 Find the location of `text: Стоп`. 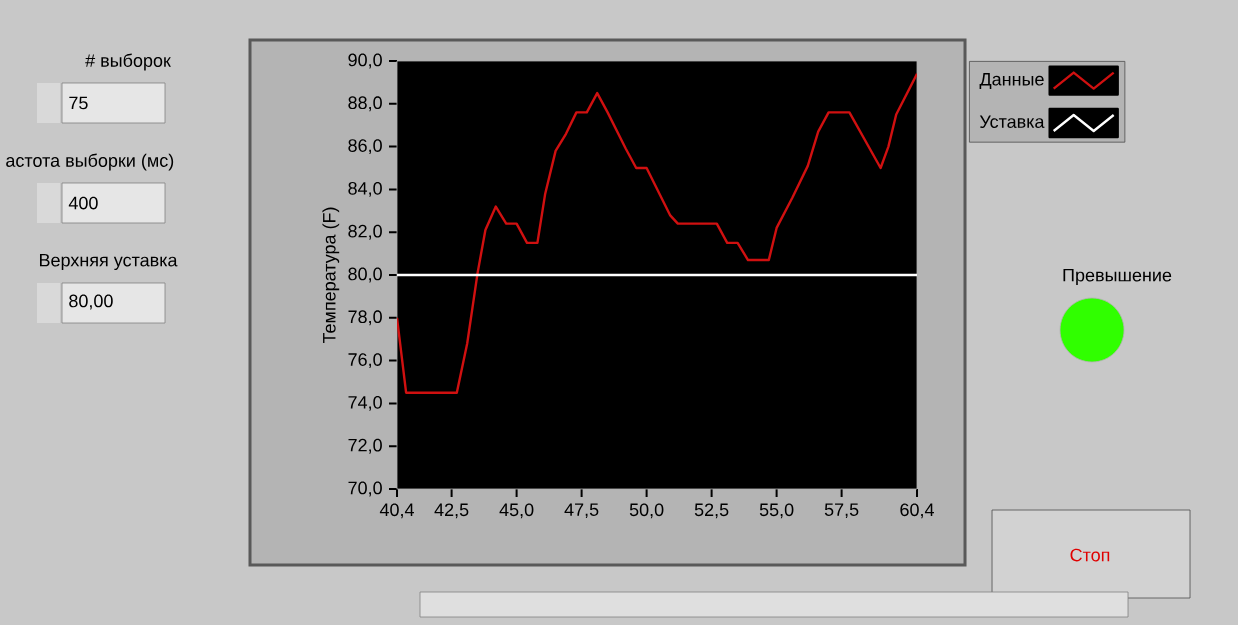

text: Стоп is located at coordinates (1090, 555).